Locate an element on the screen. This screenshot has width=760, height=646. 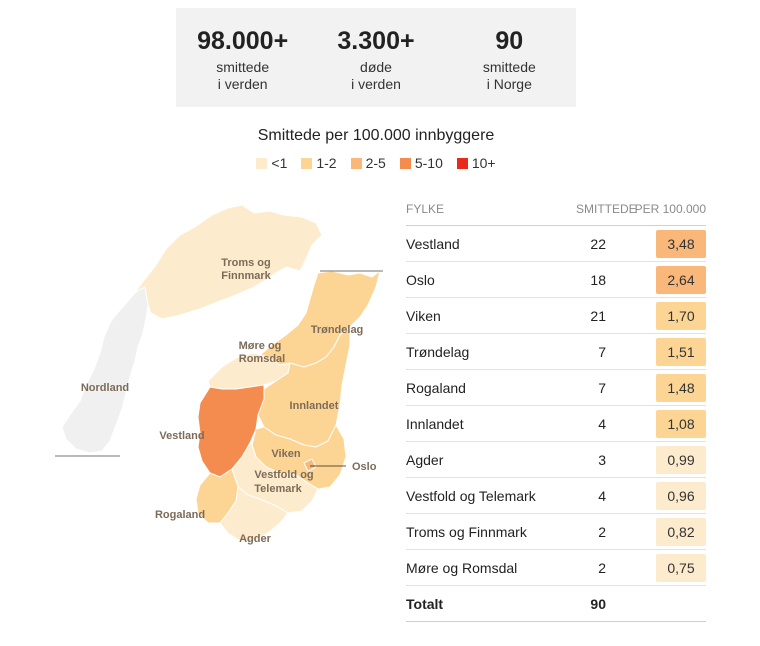
region-nordland is located at coordinates (106, 370).